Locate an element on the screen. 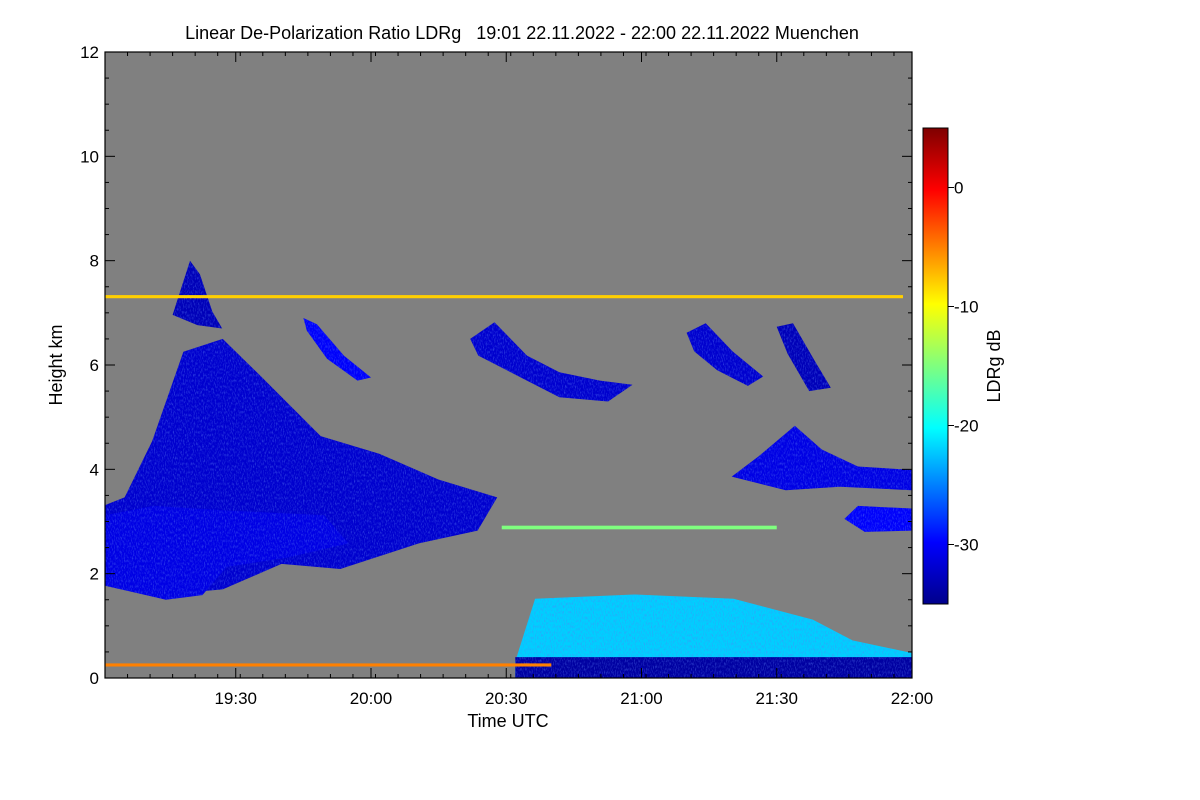 The image size is (1200, 800). cirrus-streak-4-texture is located at coordinates (725, 354).